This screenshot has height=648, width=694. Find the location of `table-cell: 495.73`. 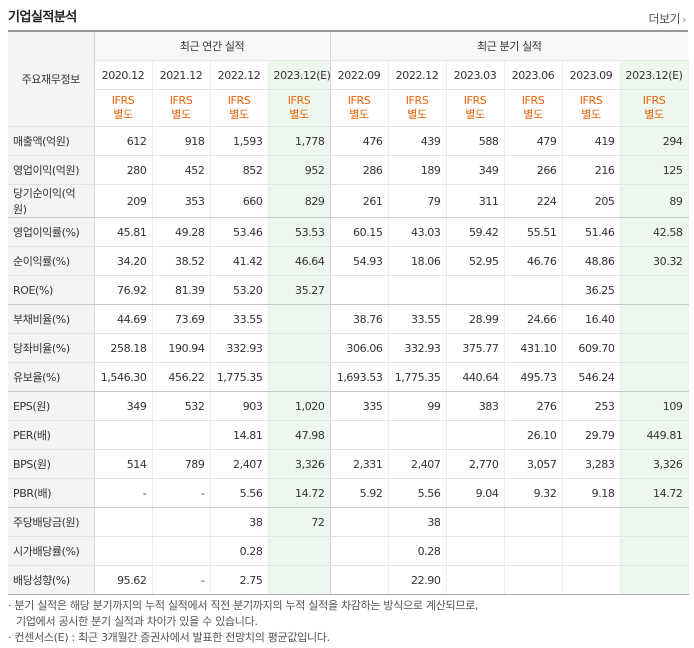

table-cell: 495.73 is located at coordinates (533, 377).